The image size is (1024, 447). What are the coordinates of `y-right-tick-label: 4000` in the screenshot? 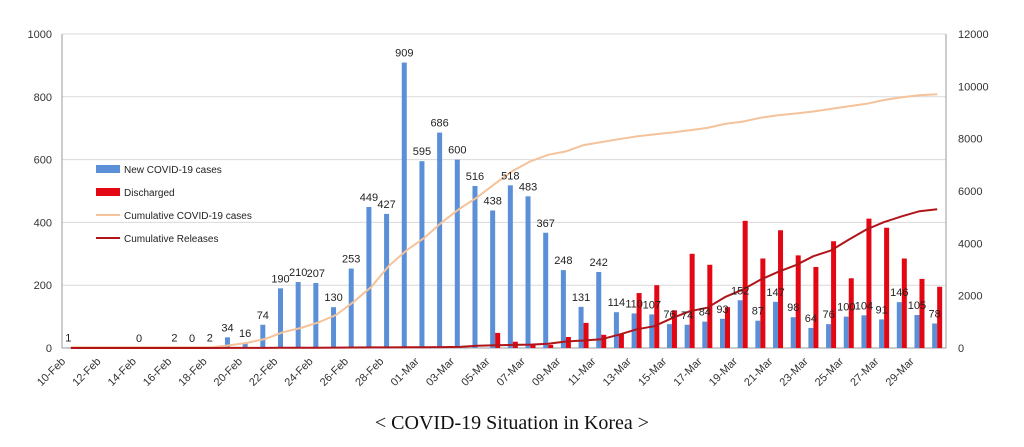 It's located at (970, 244).